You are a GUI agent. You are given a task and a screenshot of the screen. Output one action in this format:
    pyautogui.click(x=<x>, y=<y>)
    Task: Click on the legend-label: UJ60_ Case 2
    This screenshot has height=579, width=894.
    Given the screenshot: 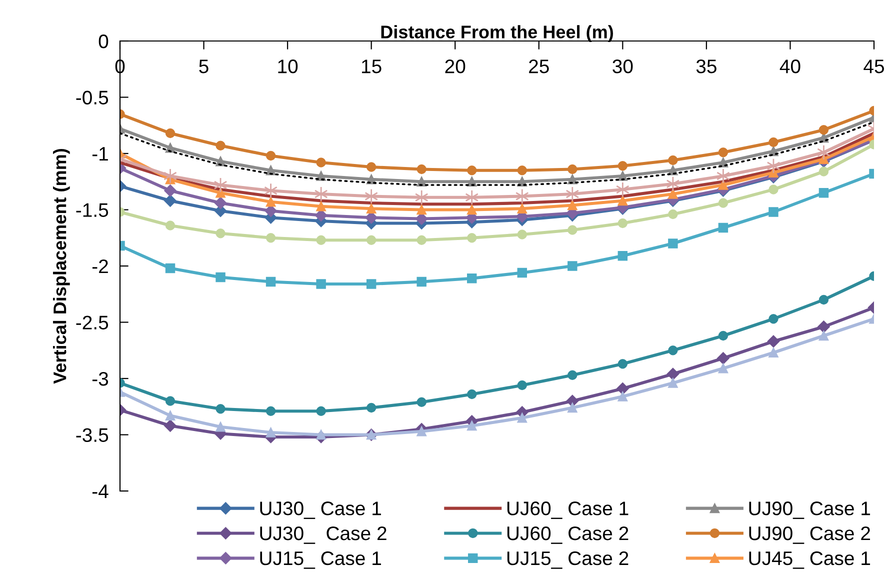 What is the action you would take?
    pyautogui.click(x=567, y=535)
    